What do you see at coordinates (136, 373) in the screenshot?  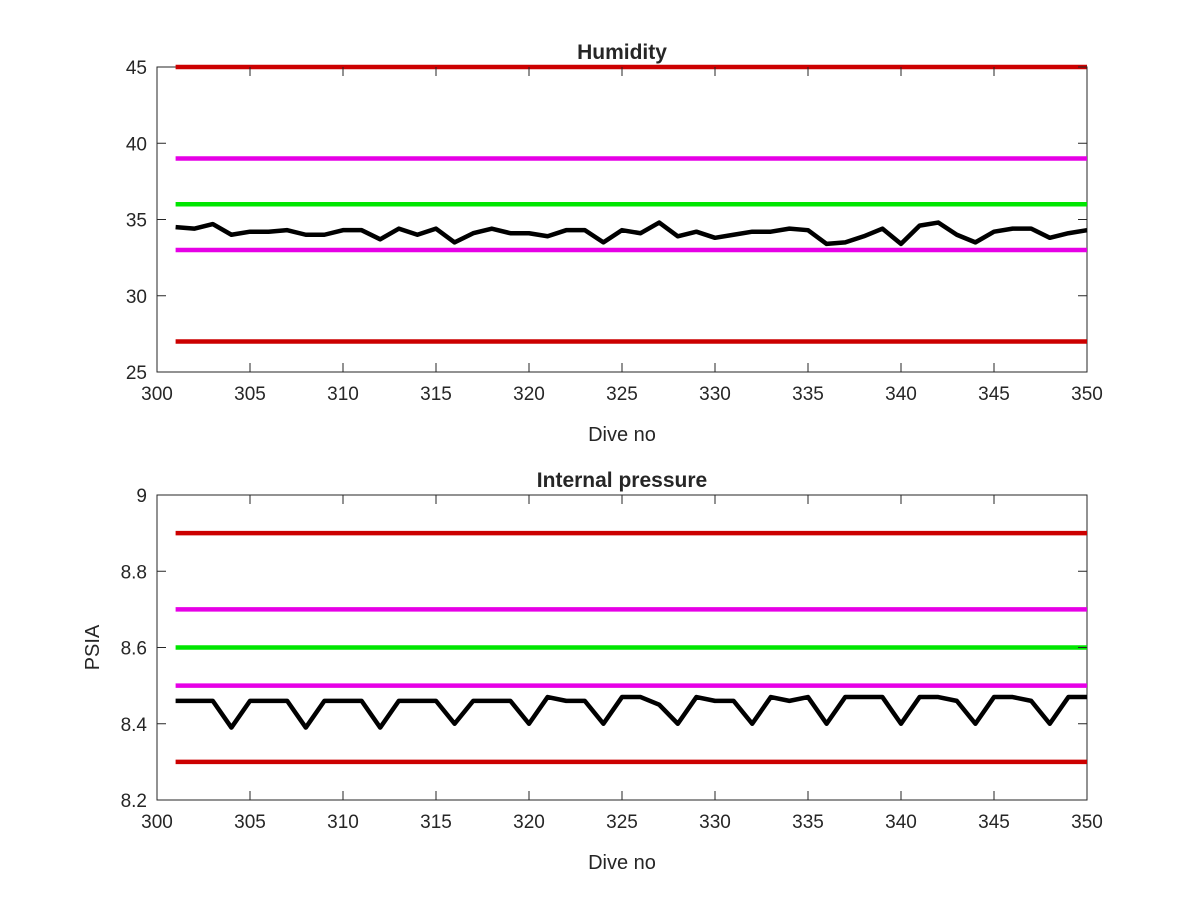 I see `y-tick-label: 25` at bounding box center [136, 373].